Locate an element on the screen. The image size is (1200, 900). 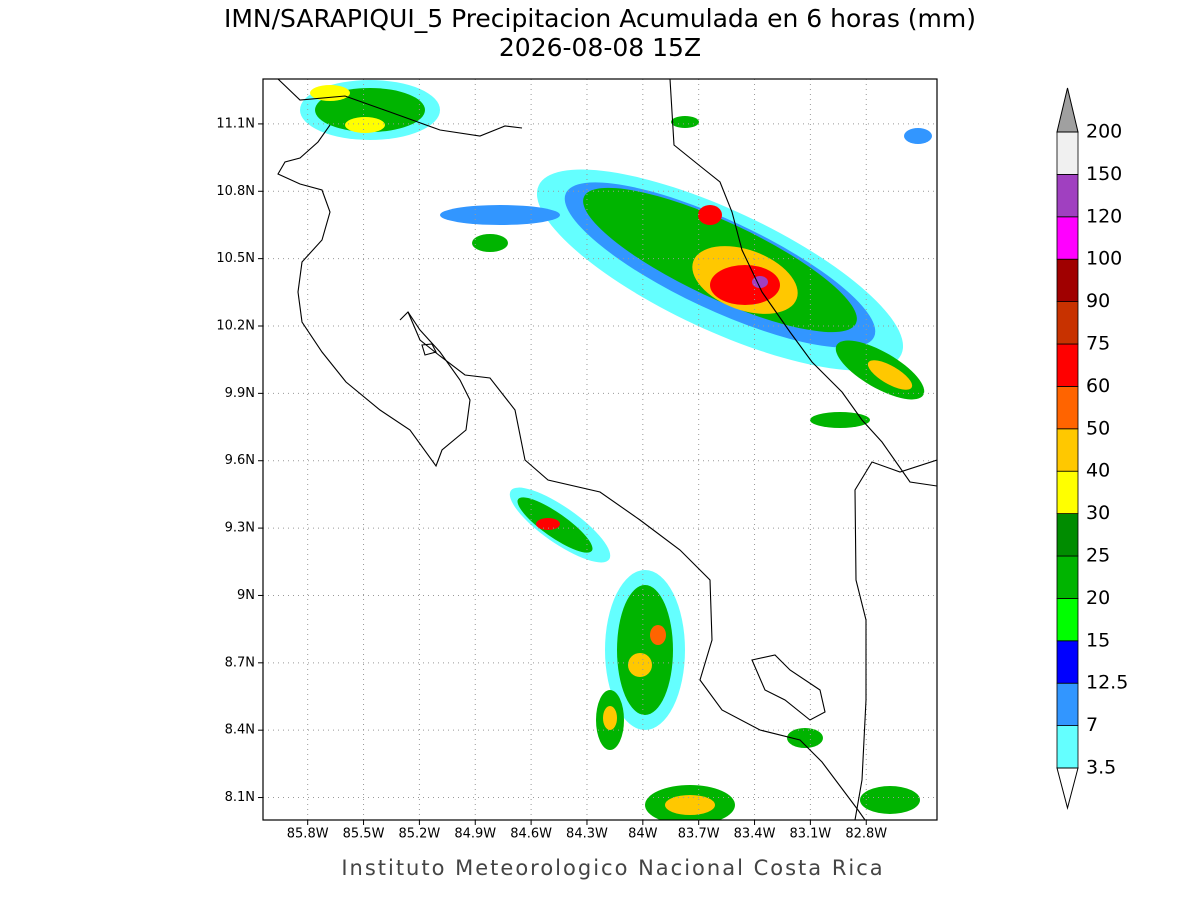
colorbar-under is located at coordinates (1067, 788).